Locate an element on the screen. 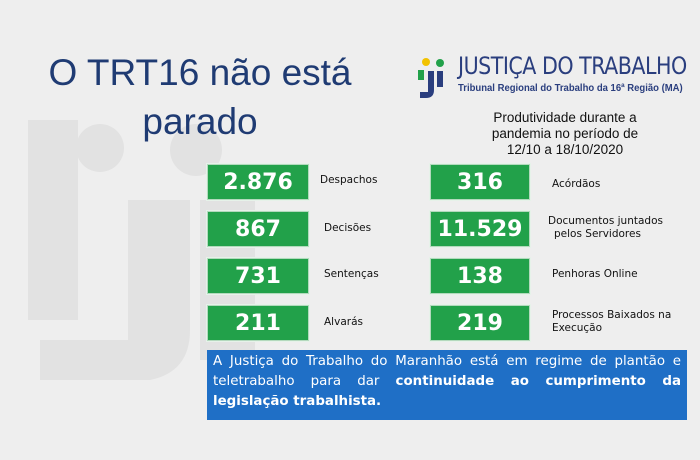 The height and width of the screenshot is (460, 700). stat-label-decisoes: Decisões is located at coordinates (347, 228).